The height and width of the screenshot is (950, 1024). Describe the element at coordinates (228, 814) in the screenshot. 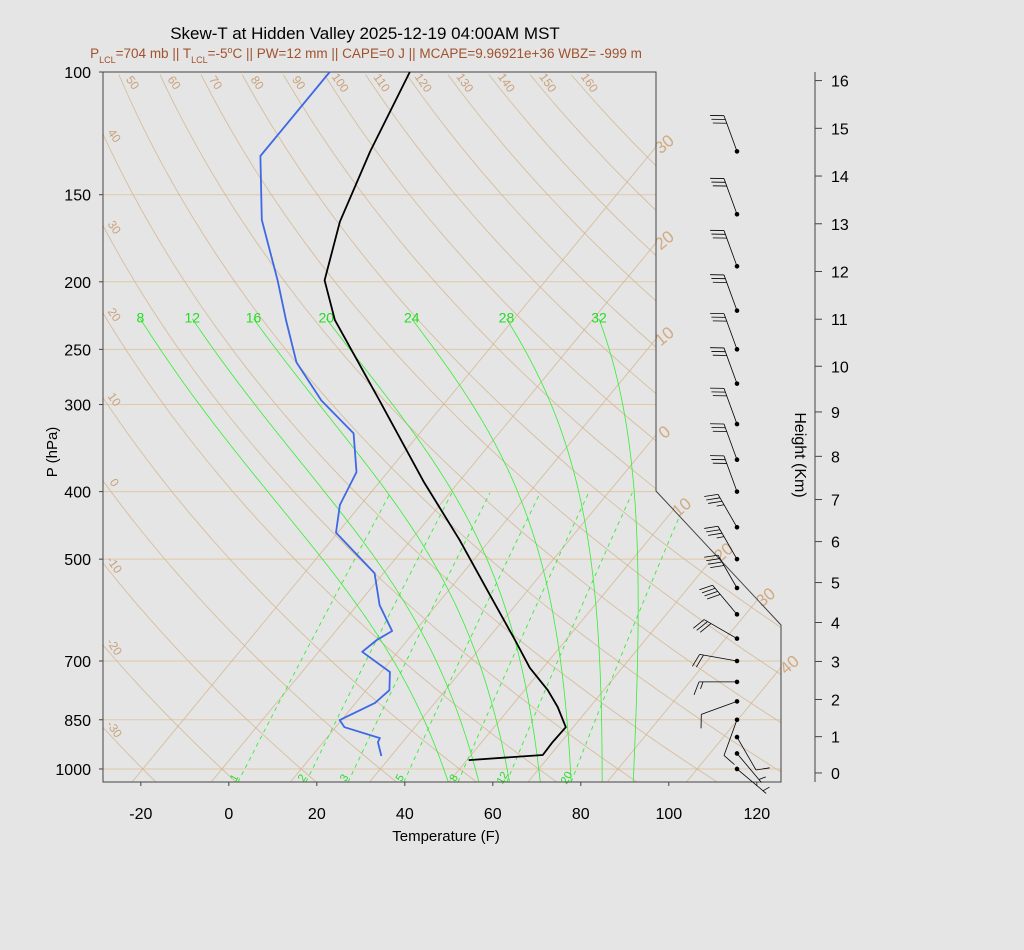

I see `x-tick-label: 0` at that location.